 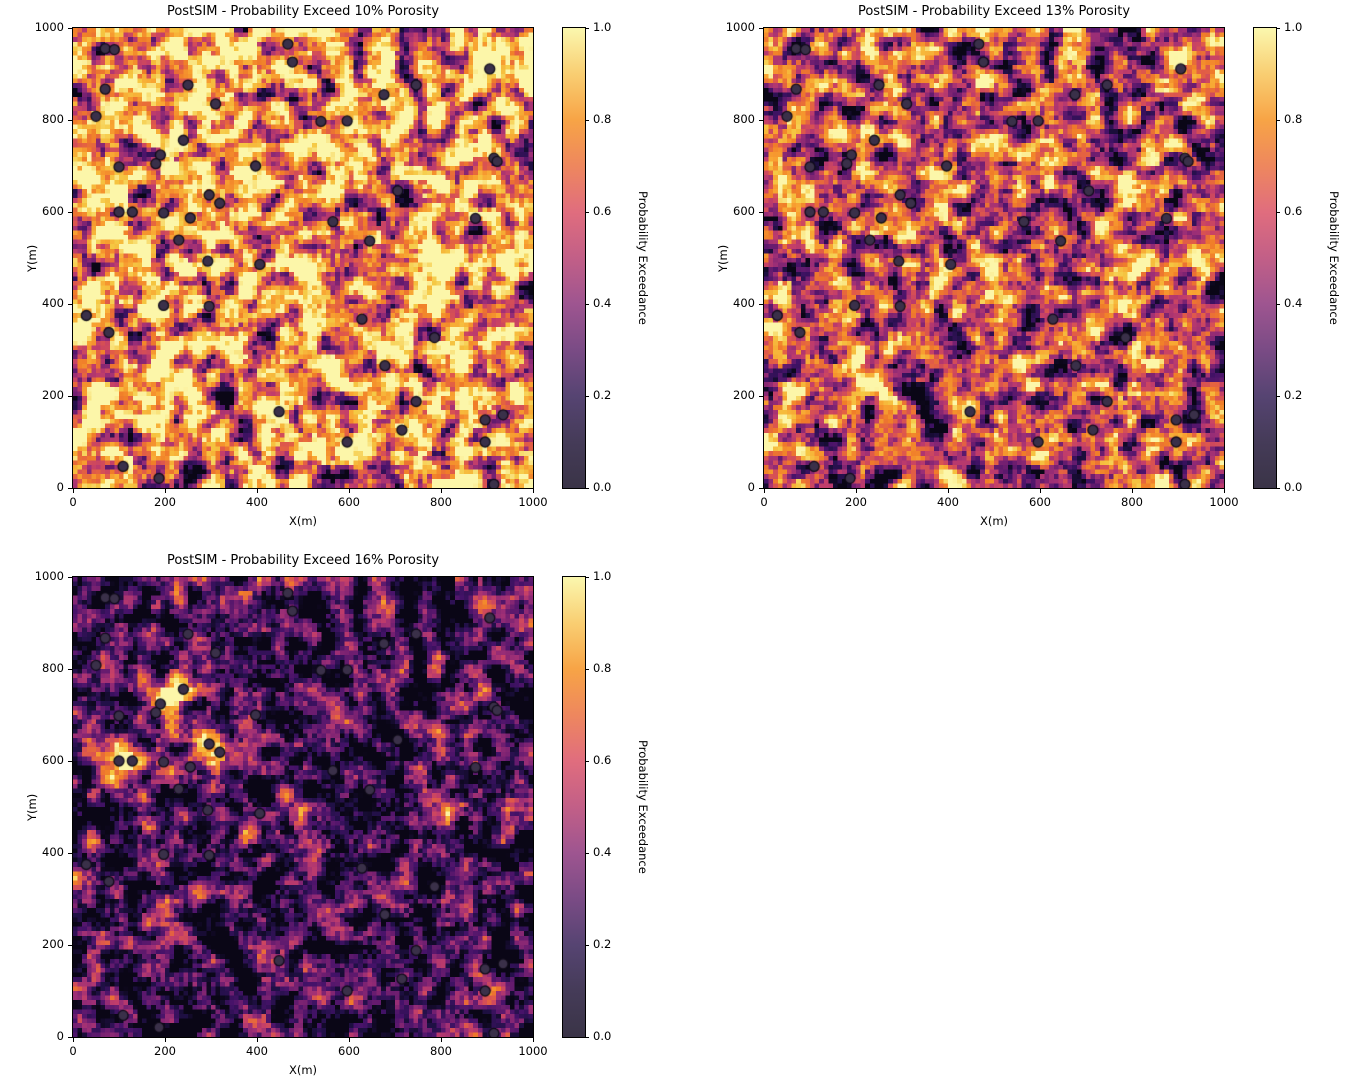 What do you see at coordinates (53, 852) in the screenshot?
I see `y-tick-label: 400` at bounding box center [53, 852].